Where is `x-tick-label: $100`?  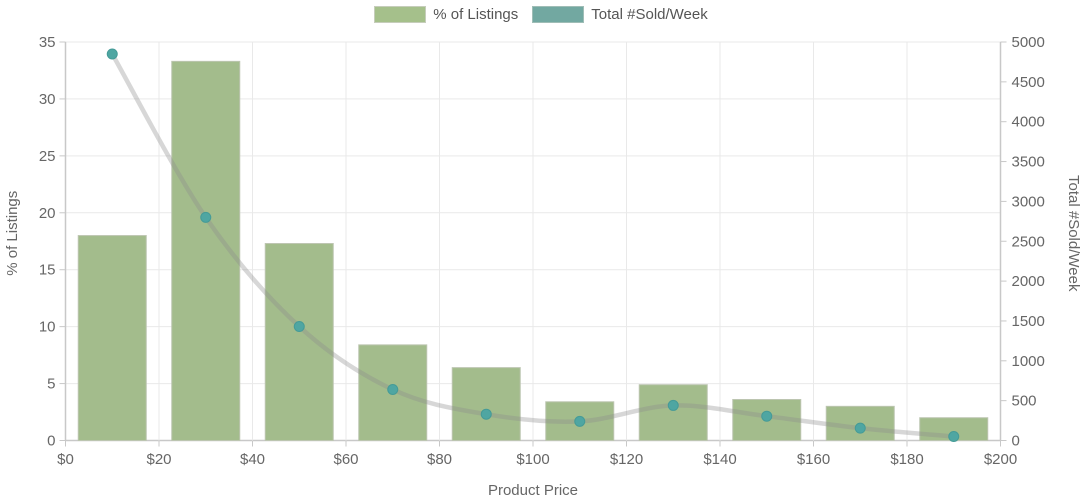
x-tick-label: $100 is located at coordinates (532, 459).